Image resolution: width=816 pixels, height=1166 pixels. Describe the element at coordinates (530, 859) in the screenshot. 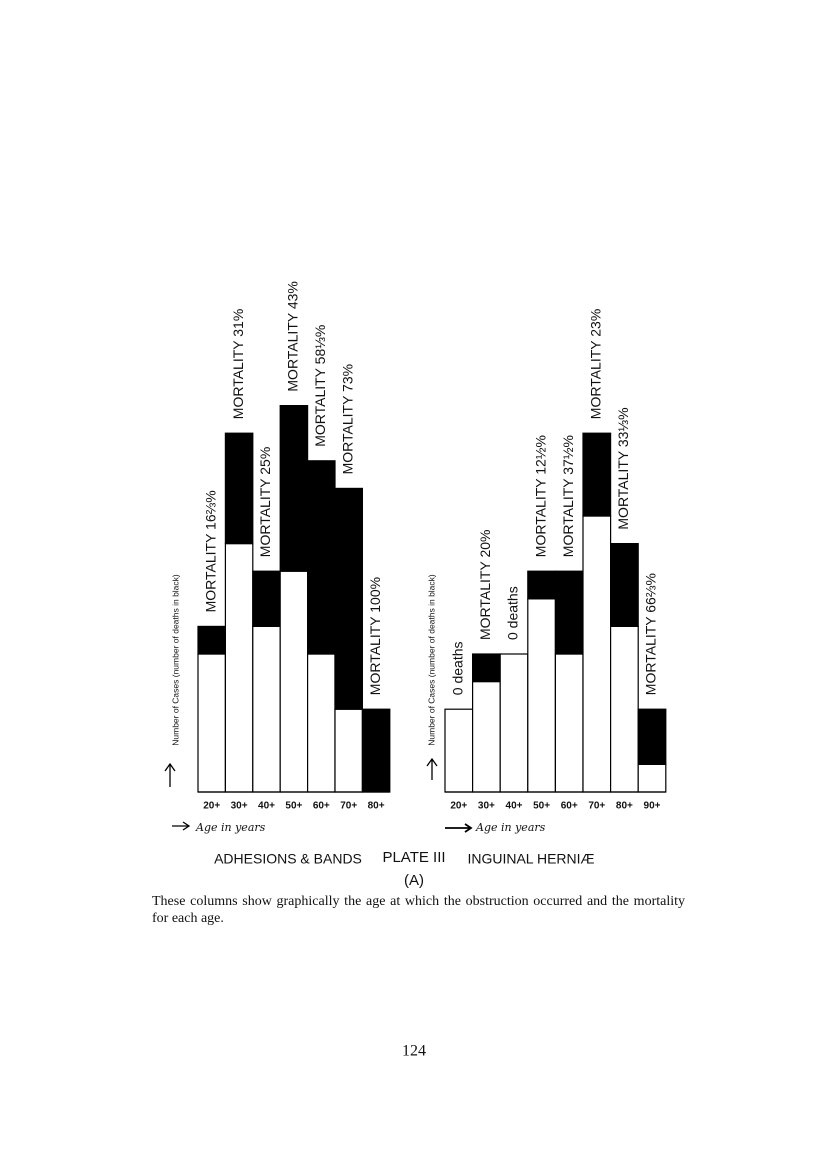

I see `chart-title: INGUINAL HERNIÆ` at that location.